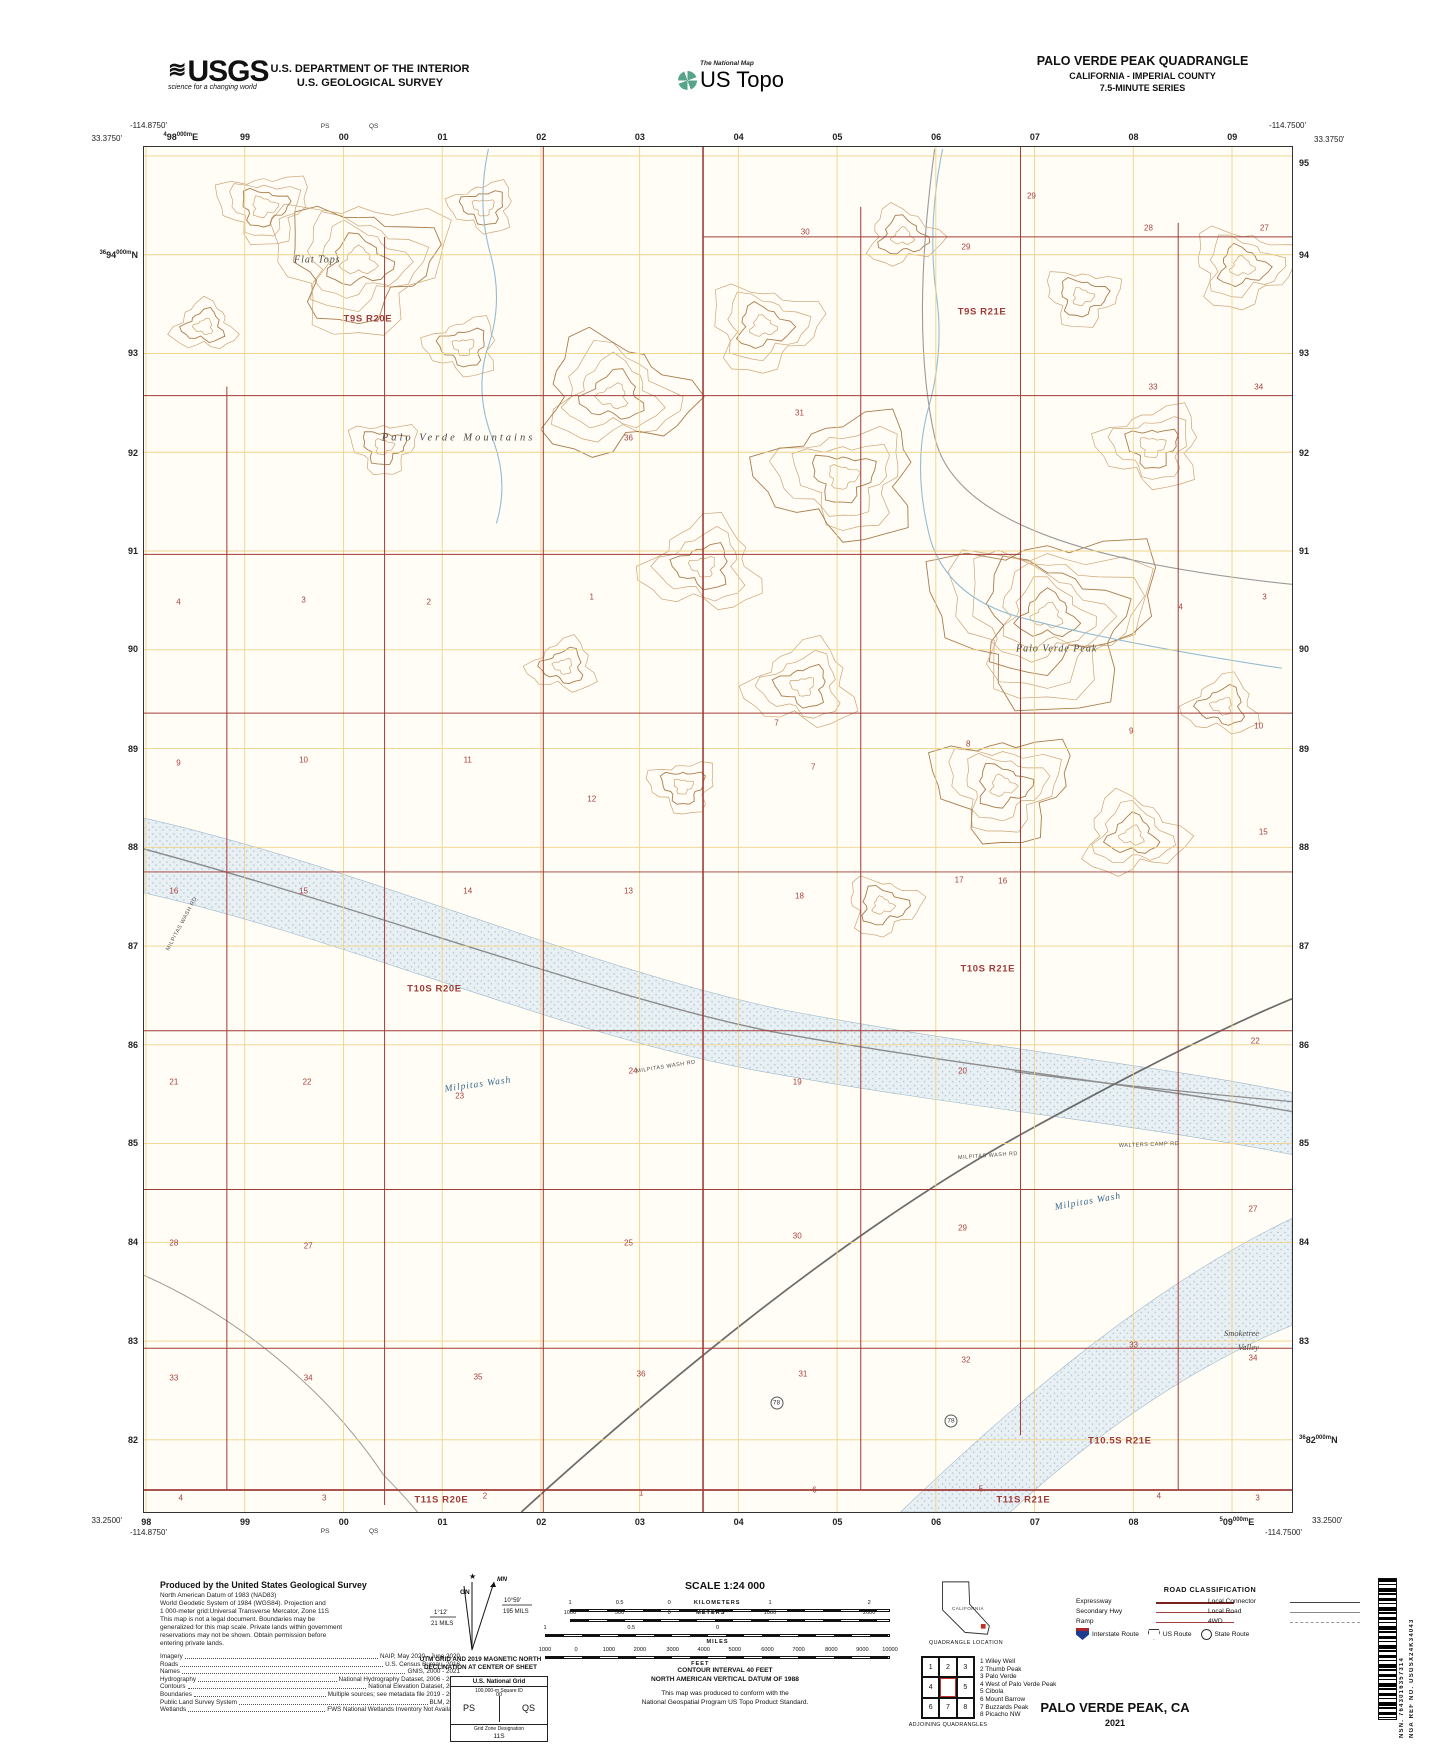 The height and width of the screenshot is (1746, 1445). What do you see at coordinates (132, 748) in the screenshot?
I see `grid-northing-label: 89` at bounding box center [132, 748].